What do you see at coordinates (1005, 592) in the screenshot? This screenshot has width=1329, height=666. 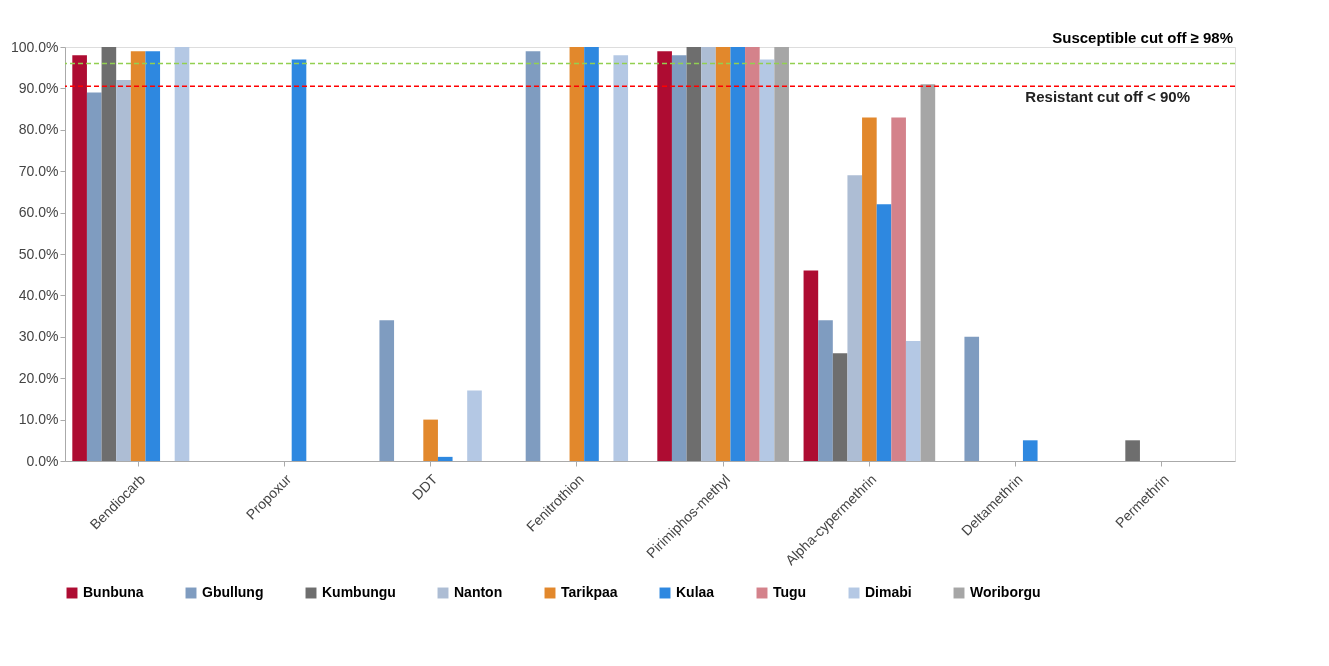 I see `legend-label: Woriborgu` at bounding box center [1005, 592].